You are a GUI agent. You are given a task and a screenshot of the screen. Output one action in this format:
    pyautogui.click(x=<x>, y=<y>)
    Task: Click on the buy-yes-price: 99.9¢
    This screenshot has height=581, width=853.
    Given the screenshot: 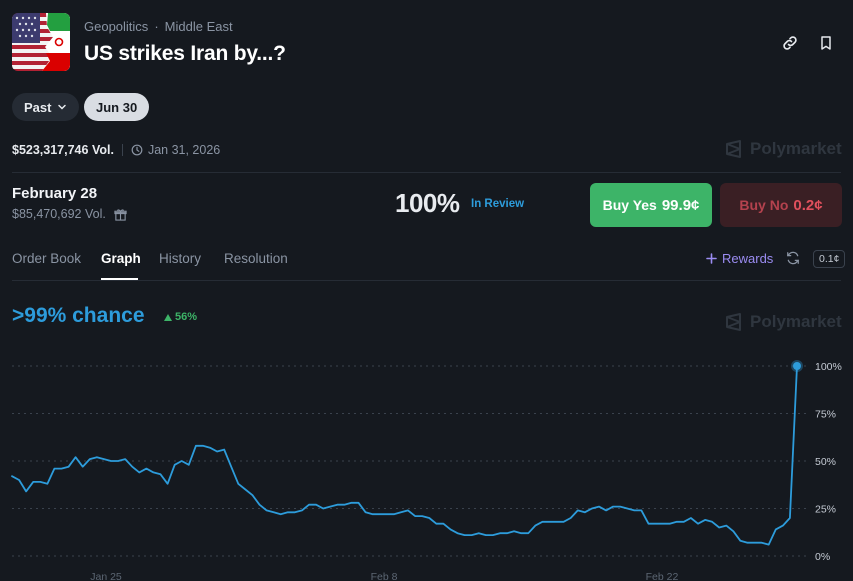 What is the action you would take?
    pyautogui.click(x=680, y=205)
    